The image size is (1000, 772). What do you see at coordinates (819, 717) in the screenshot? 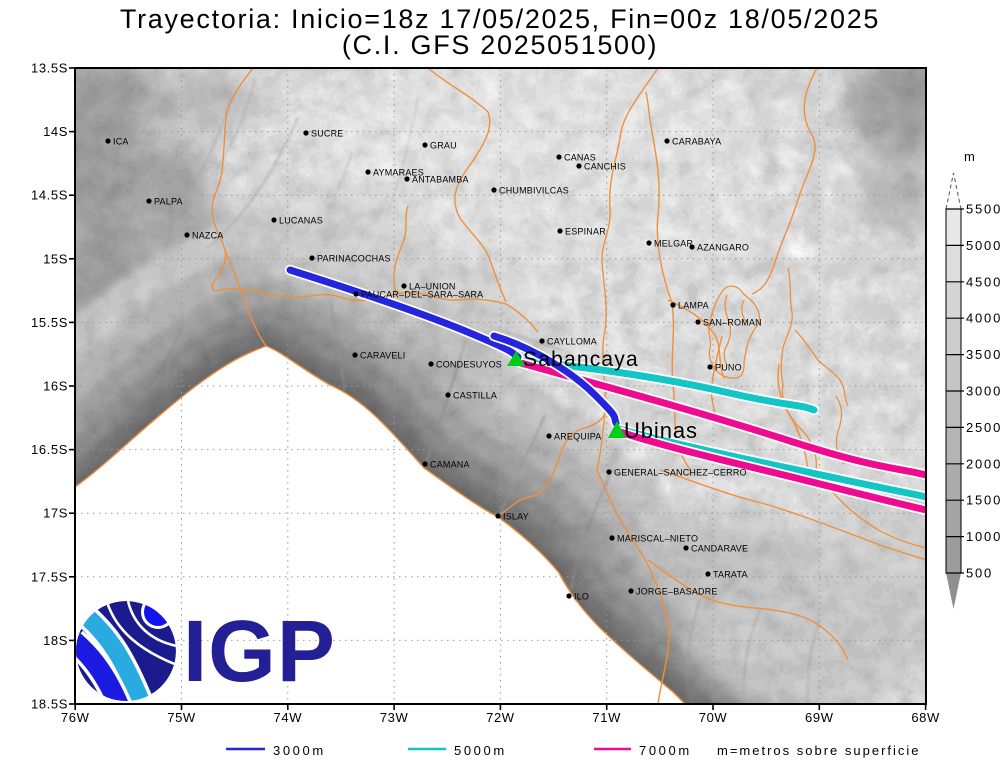
I see `svg-text: 69W` at bounding box center [819, 717].